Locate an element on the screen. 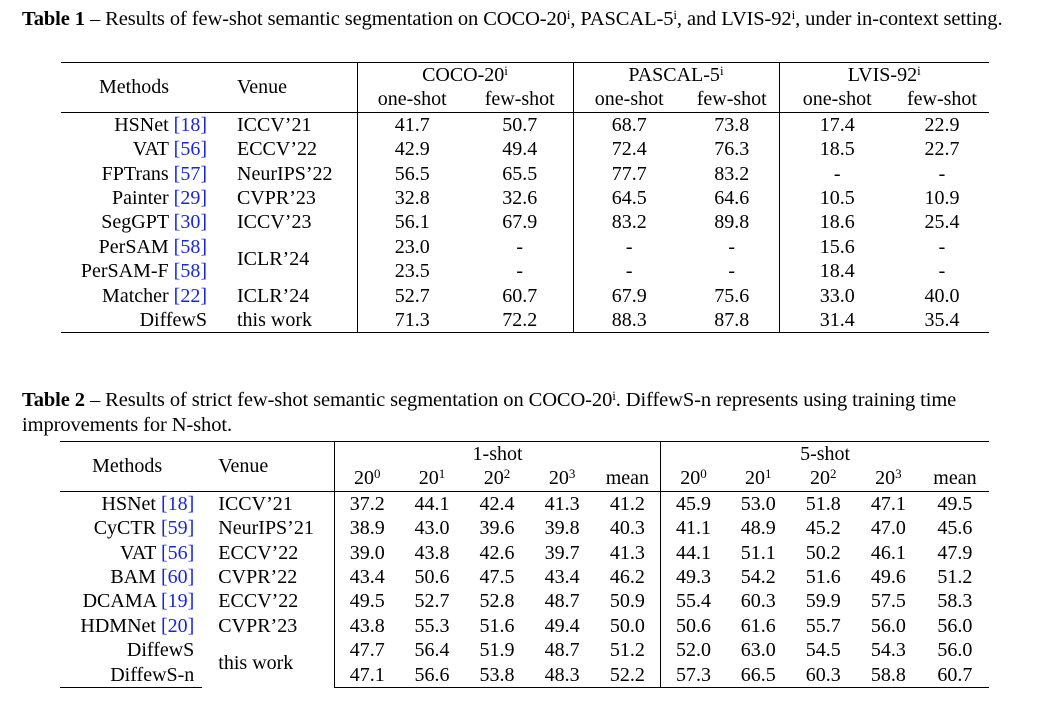 The image size is (1048, 703). table2-label: Table 2 is located at coordinates (53, 400).